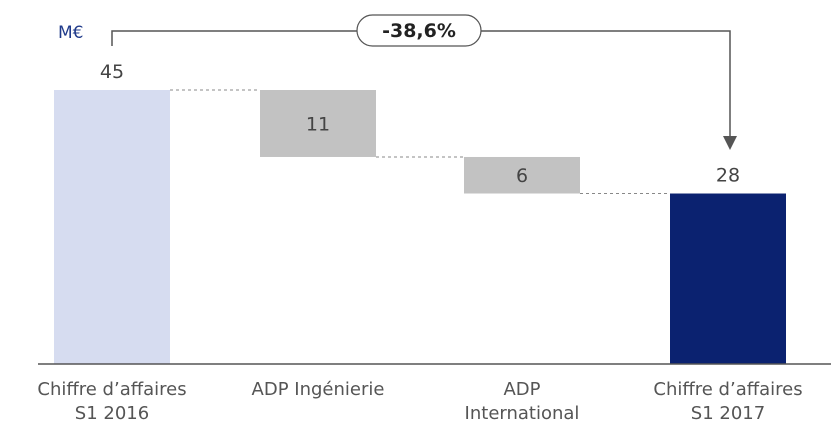  I want to click on data-label: 45, so click(112, 72).